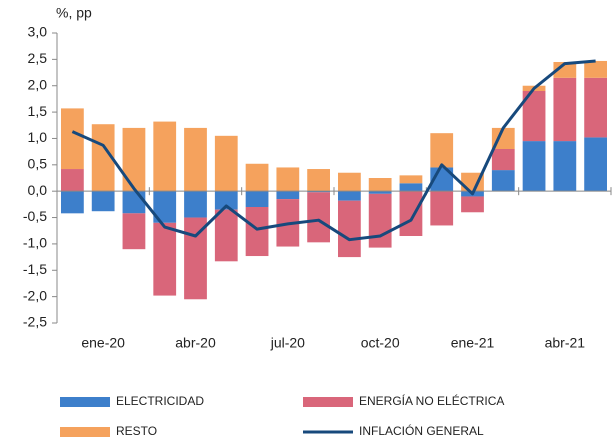  I want to click on x-tick-label: abr-21, so click(565, 343).